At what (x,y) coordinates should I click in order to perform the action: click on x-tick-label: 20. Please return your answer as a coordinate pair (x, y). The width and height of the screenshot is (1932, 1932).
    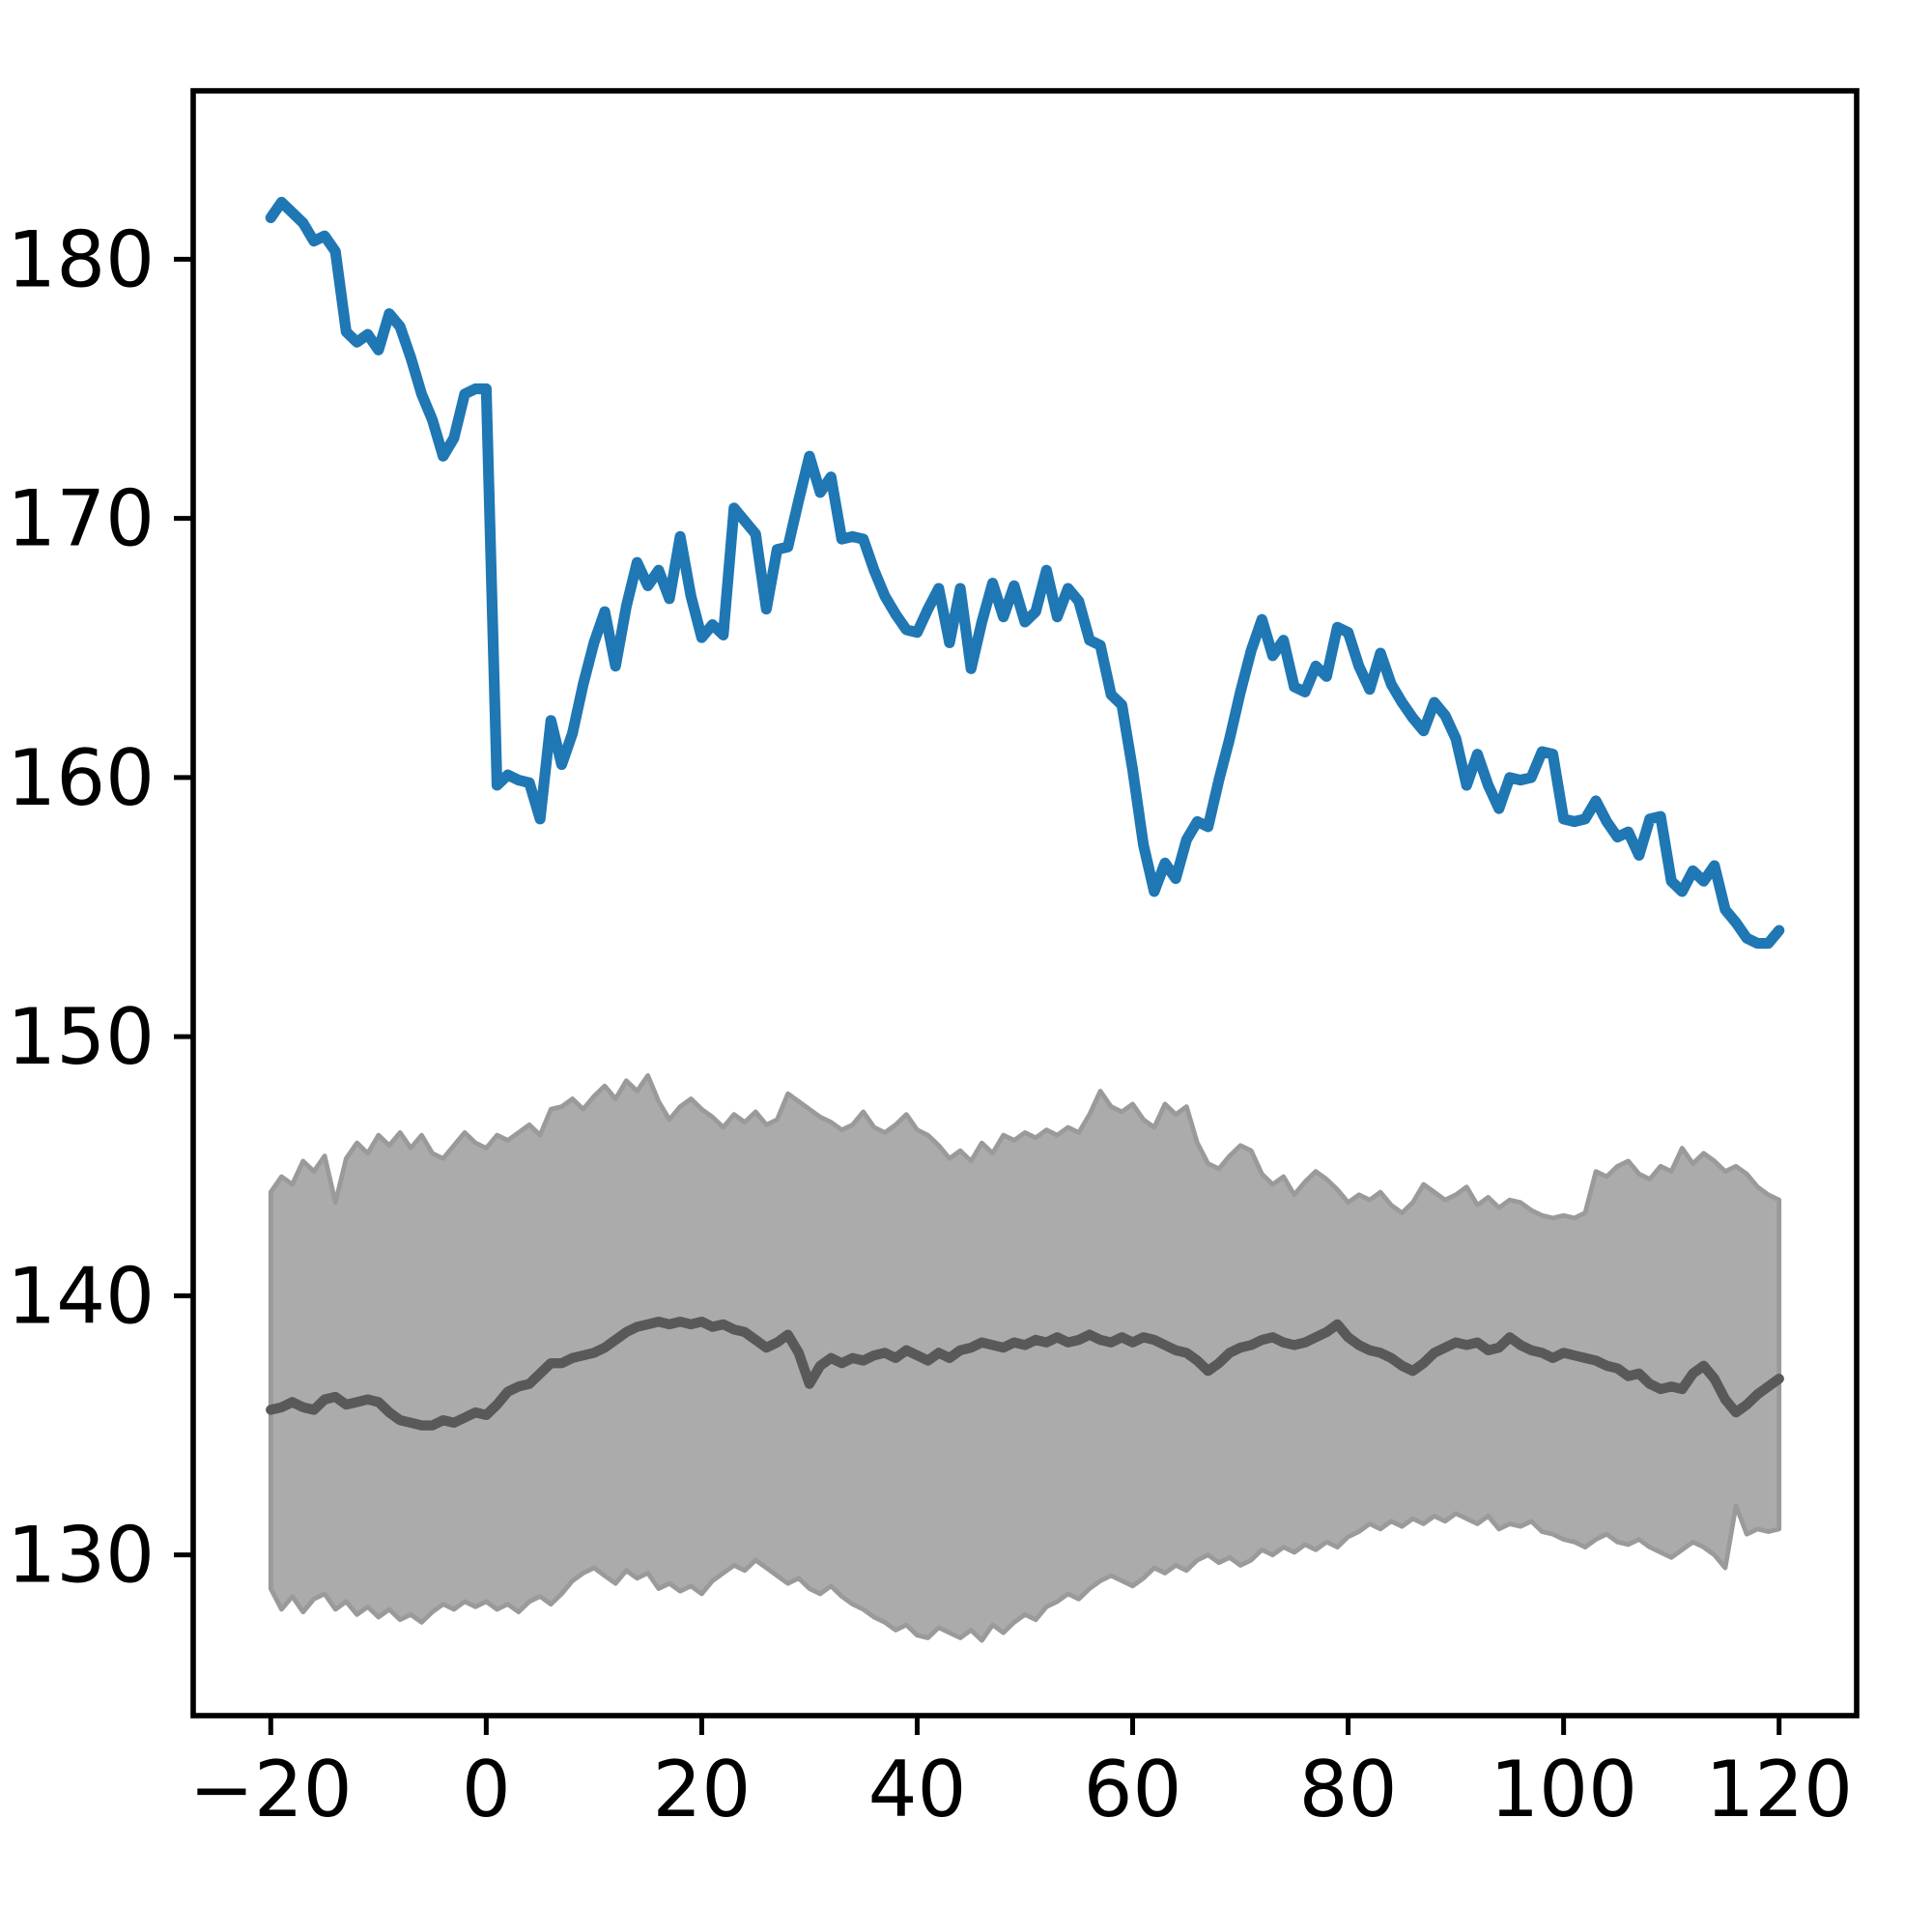
    Looking at the image, I should click on (702, 1789).